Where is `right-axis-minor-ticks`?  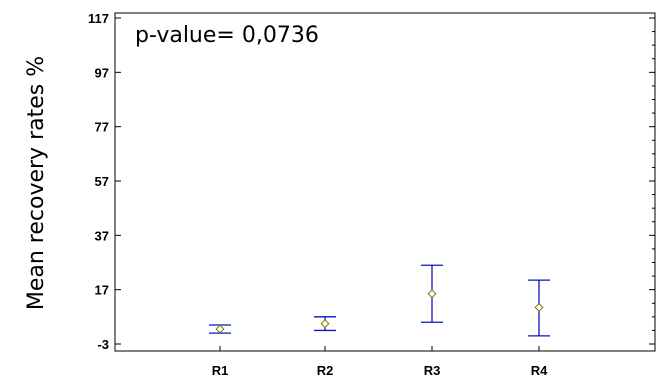 right-axis-minor-ticks is located at coordinates (653, 181).